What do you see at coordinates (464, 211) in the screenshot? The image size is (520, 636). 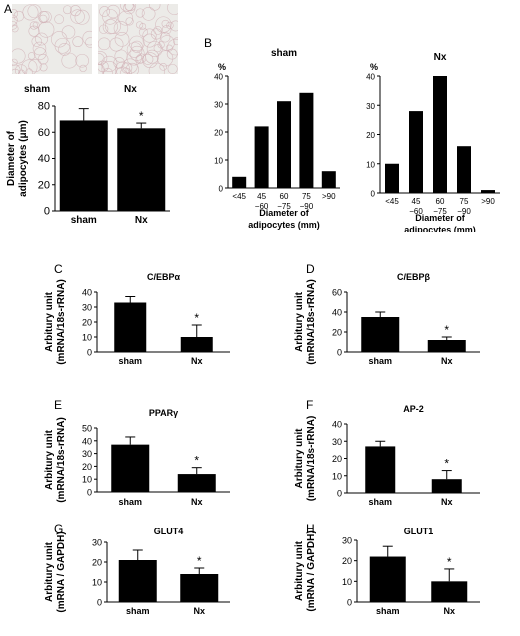 I see `category-label: −90` at bounding box center [464, 211].